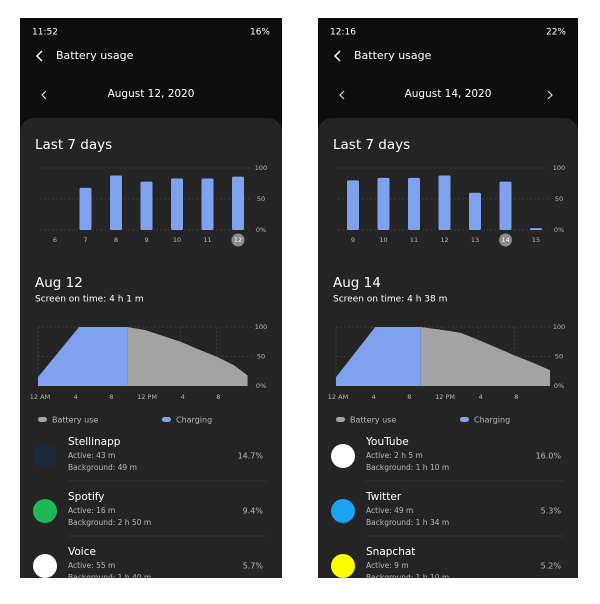  Describe the element at coordinates (59, 283) in the screenshot. I see `day-heading: Aug 12` at that location.